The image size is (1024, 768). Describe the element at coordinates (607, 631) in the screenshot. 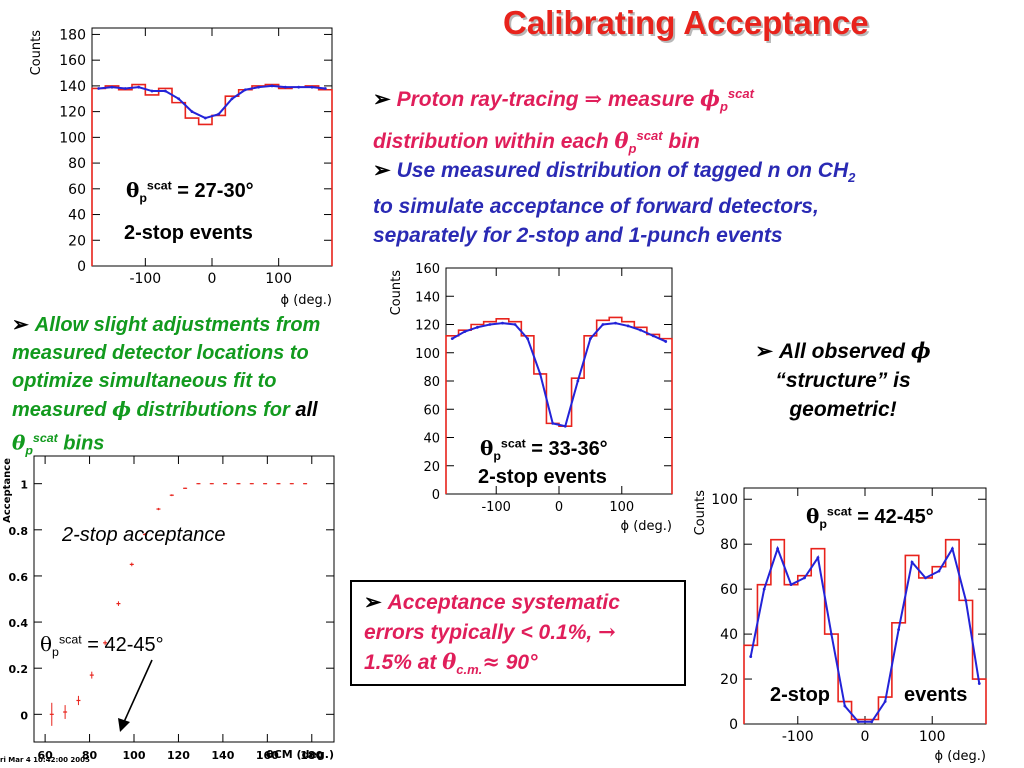

I see `right-arrow-symbol: →` at that location.